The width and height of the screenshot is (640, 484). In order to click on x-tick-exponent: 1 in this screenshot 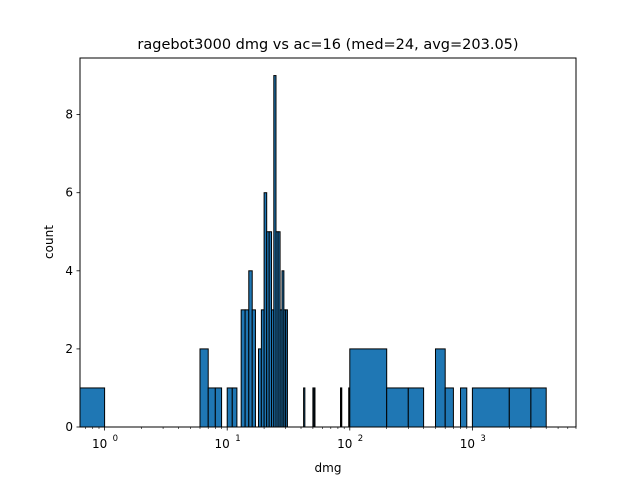, I will do `click(237, 439)`.